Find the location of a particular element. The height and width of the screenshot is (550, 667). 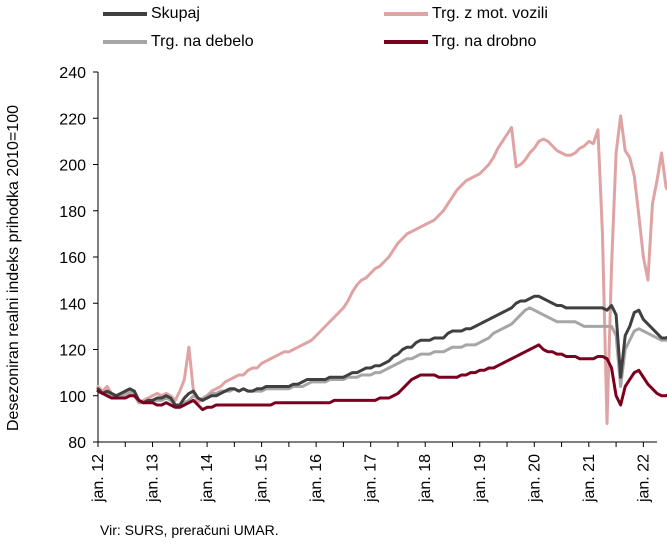

legend-label: Trg. na drobno is located at coordinates (484, 41).